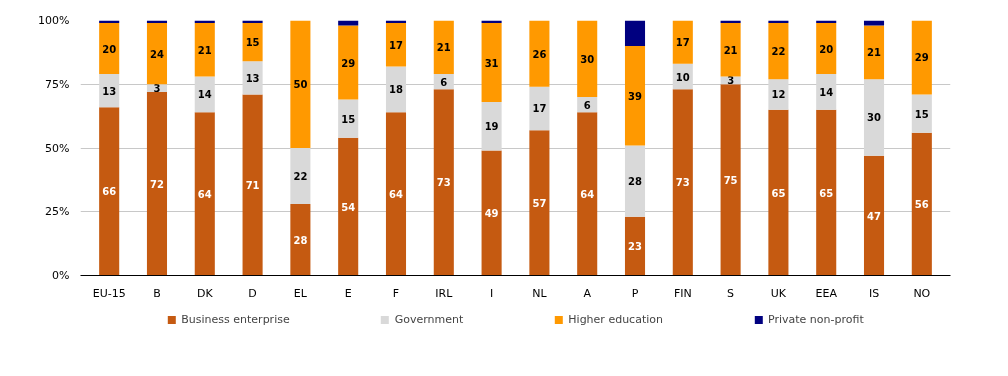 This screenshot has height=376, width=1008. I want to click on data-label: 54, so click(348, 207).